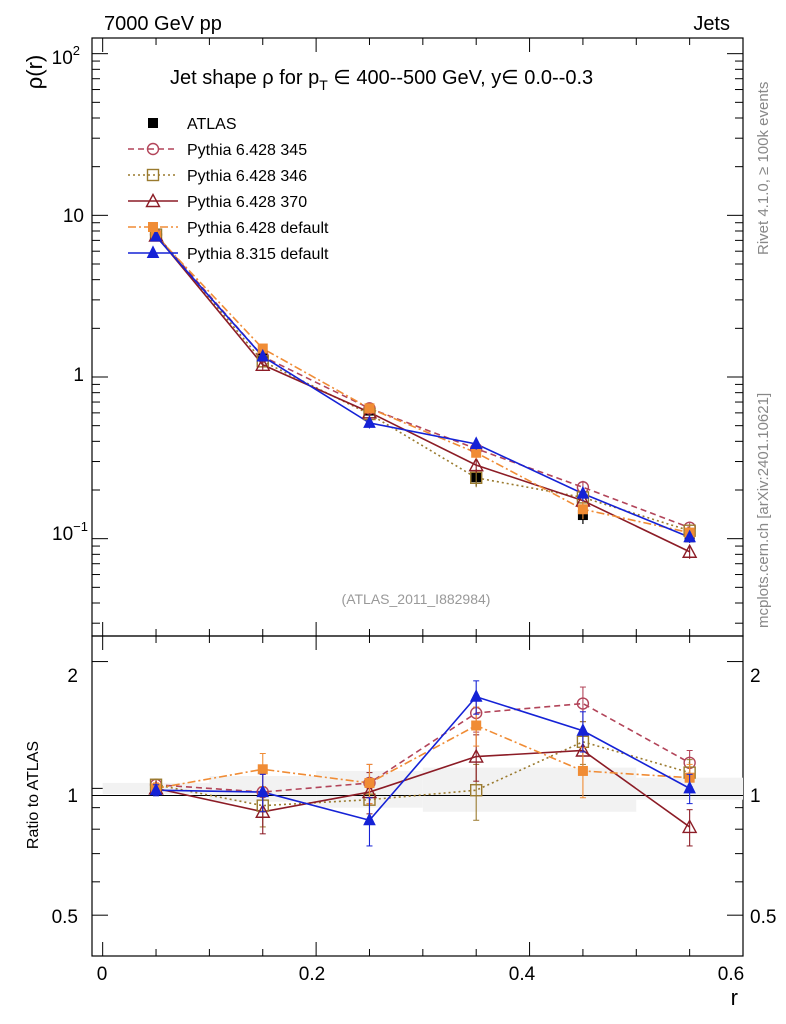 The image size is (786, 1024). I want to click on rivet-version-label: Rivet 4.1.0, ≥ 100k events, so click(763, 168).